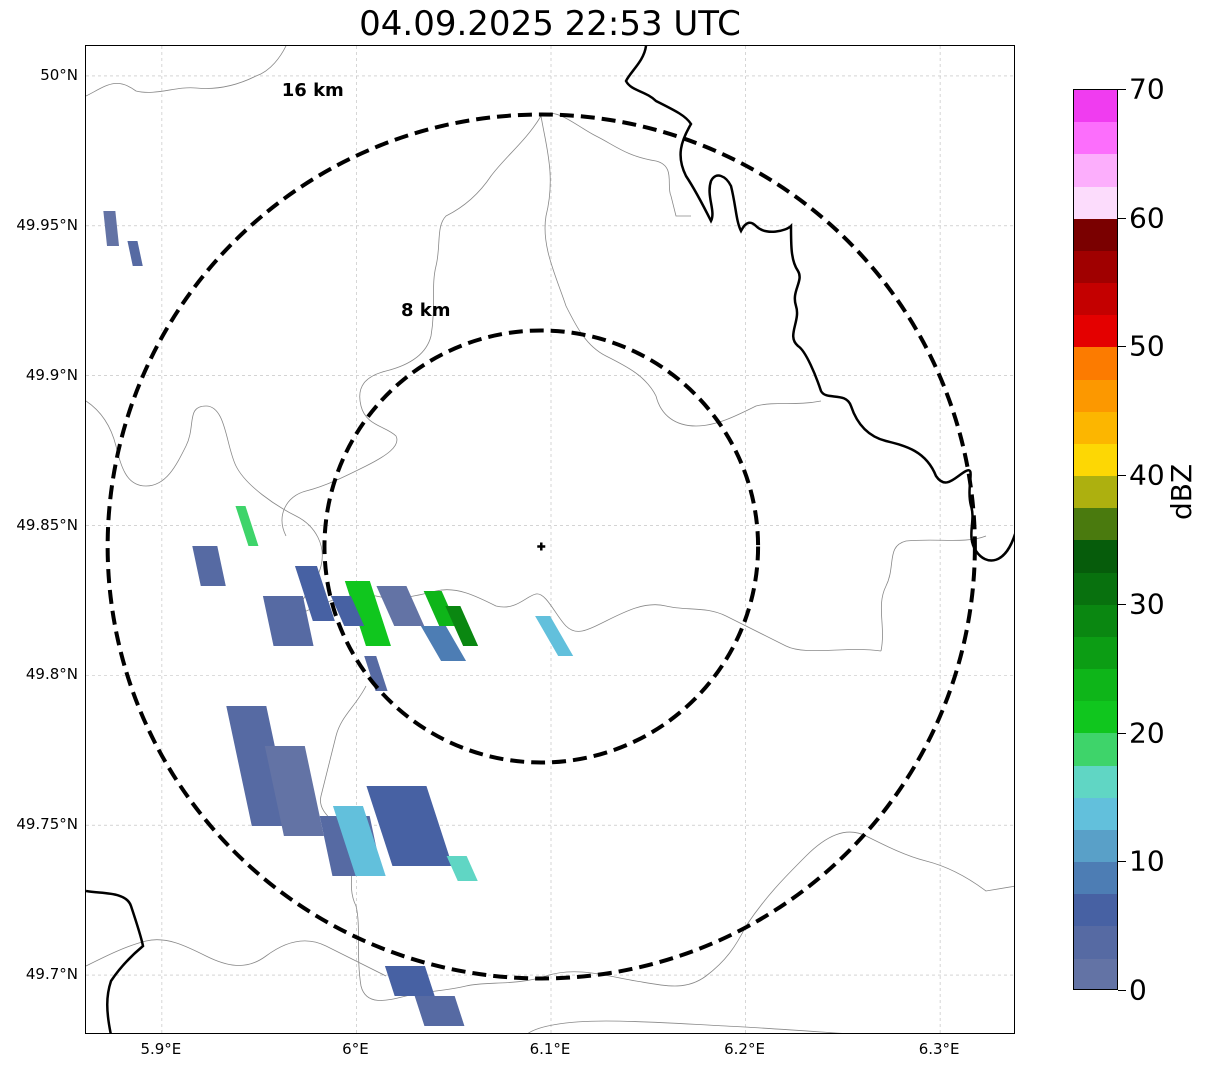  Describe the element at coordinates (1181, 491) in the screenshot. I see `colorbar-label: dBZ` at that location.